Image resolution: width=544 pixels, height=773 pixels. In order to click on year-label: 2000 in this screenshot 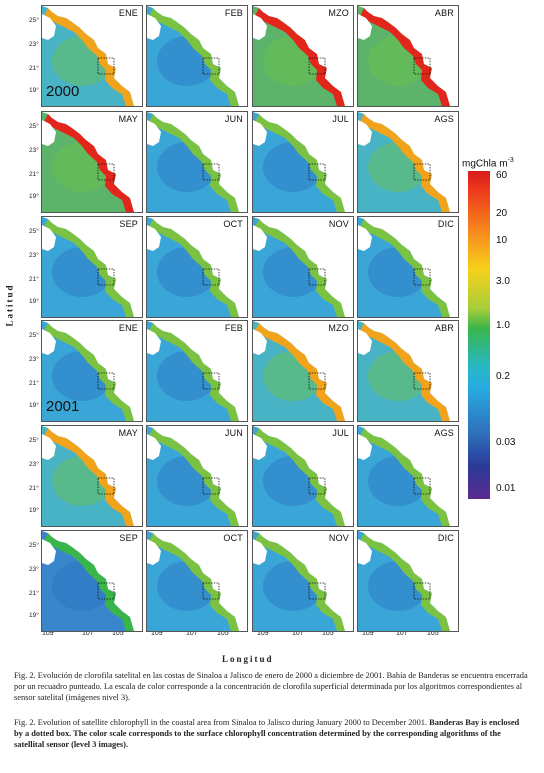, I will do `click(63, 91)`.